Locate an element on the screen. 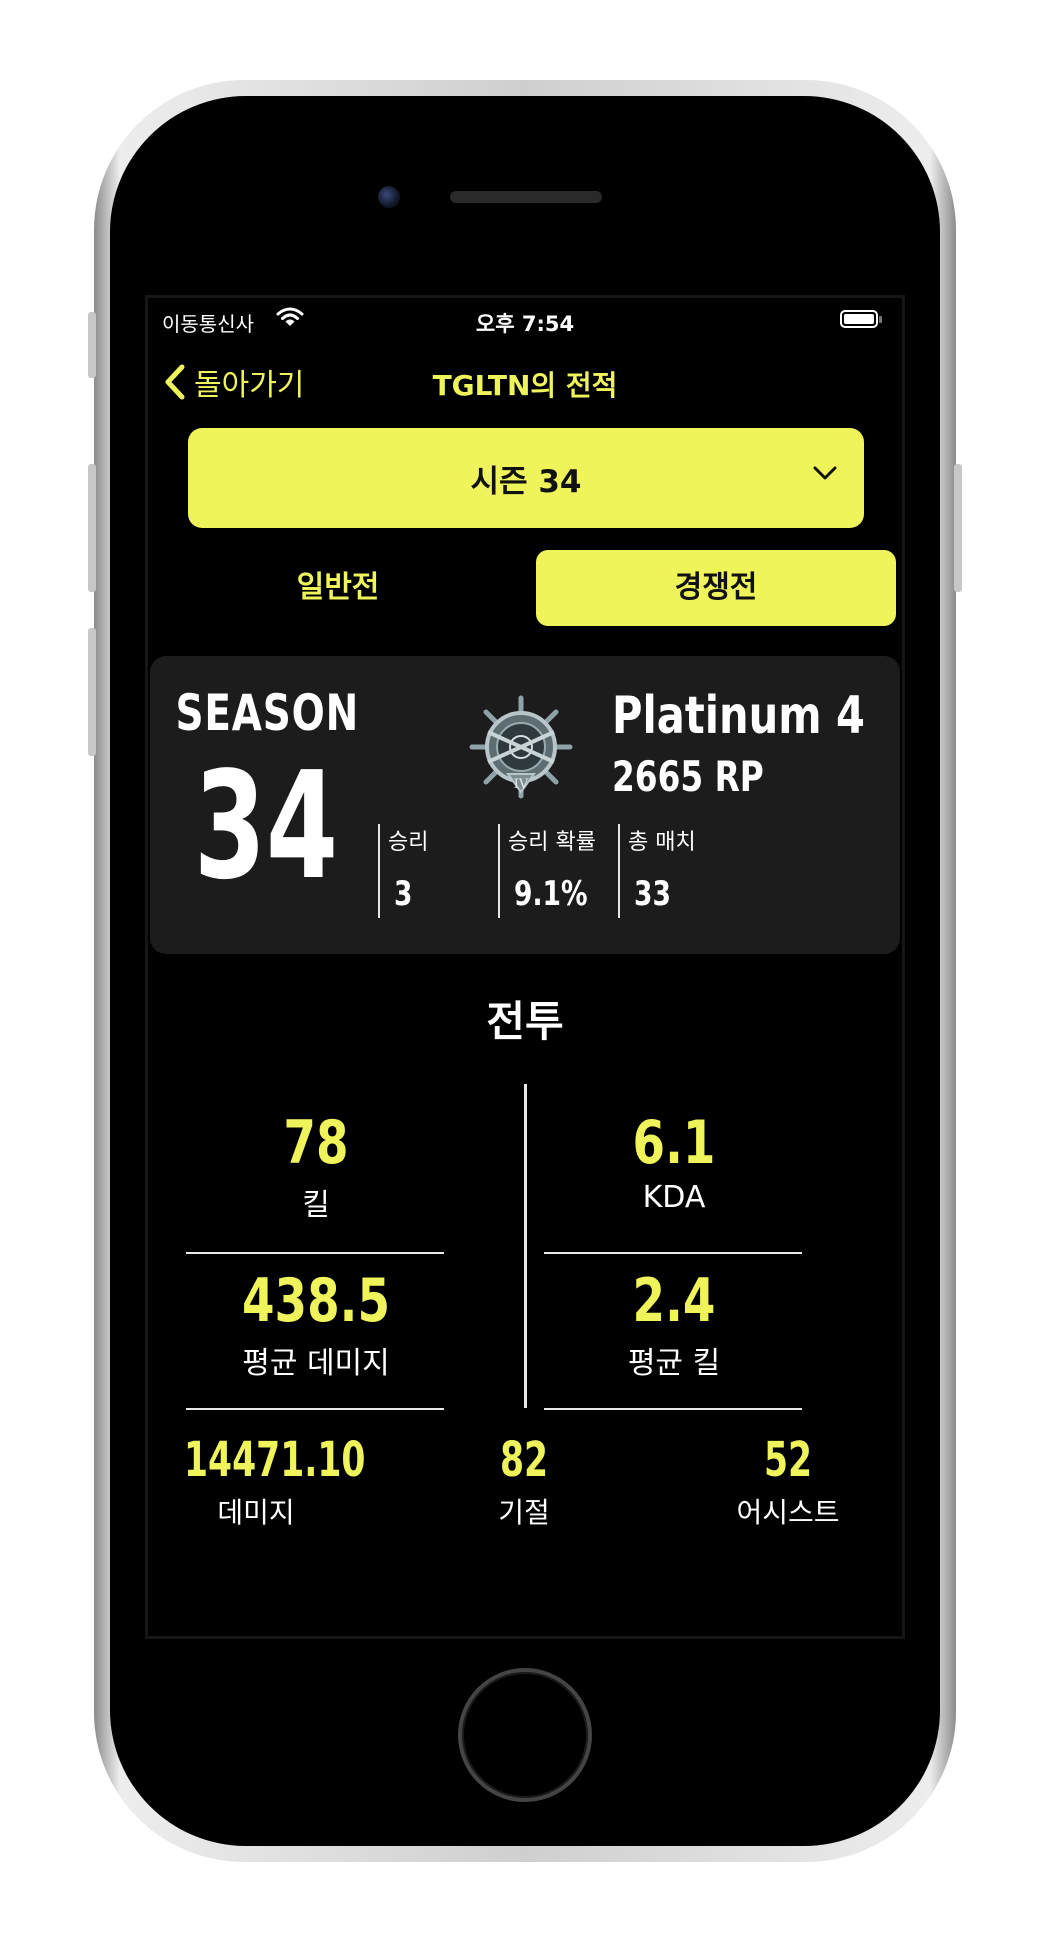 The image size is (1050, 1934). total-matches-stat: 총 매치 33 is located at coordinates (693, 871).